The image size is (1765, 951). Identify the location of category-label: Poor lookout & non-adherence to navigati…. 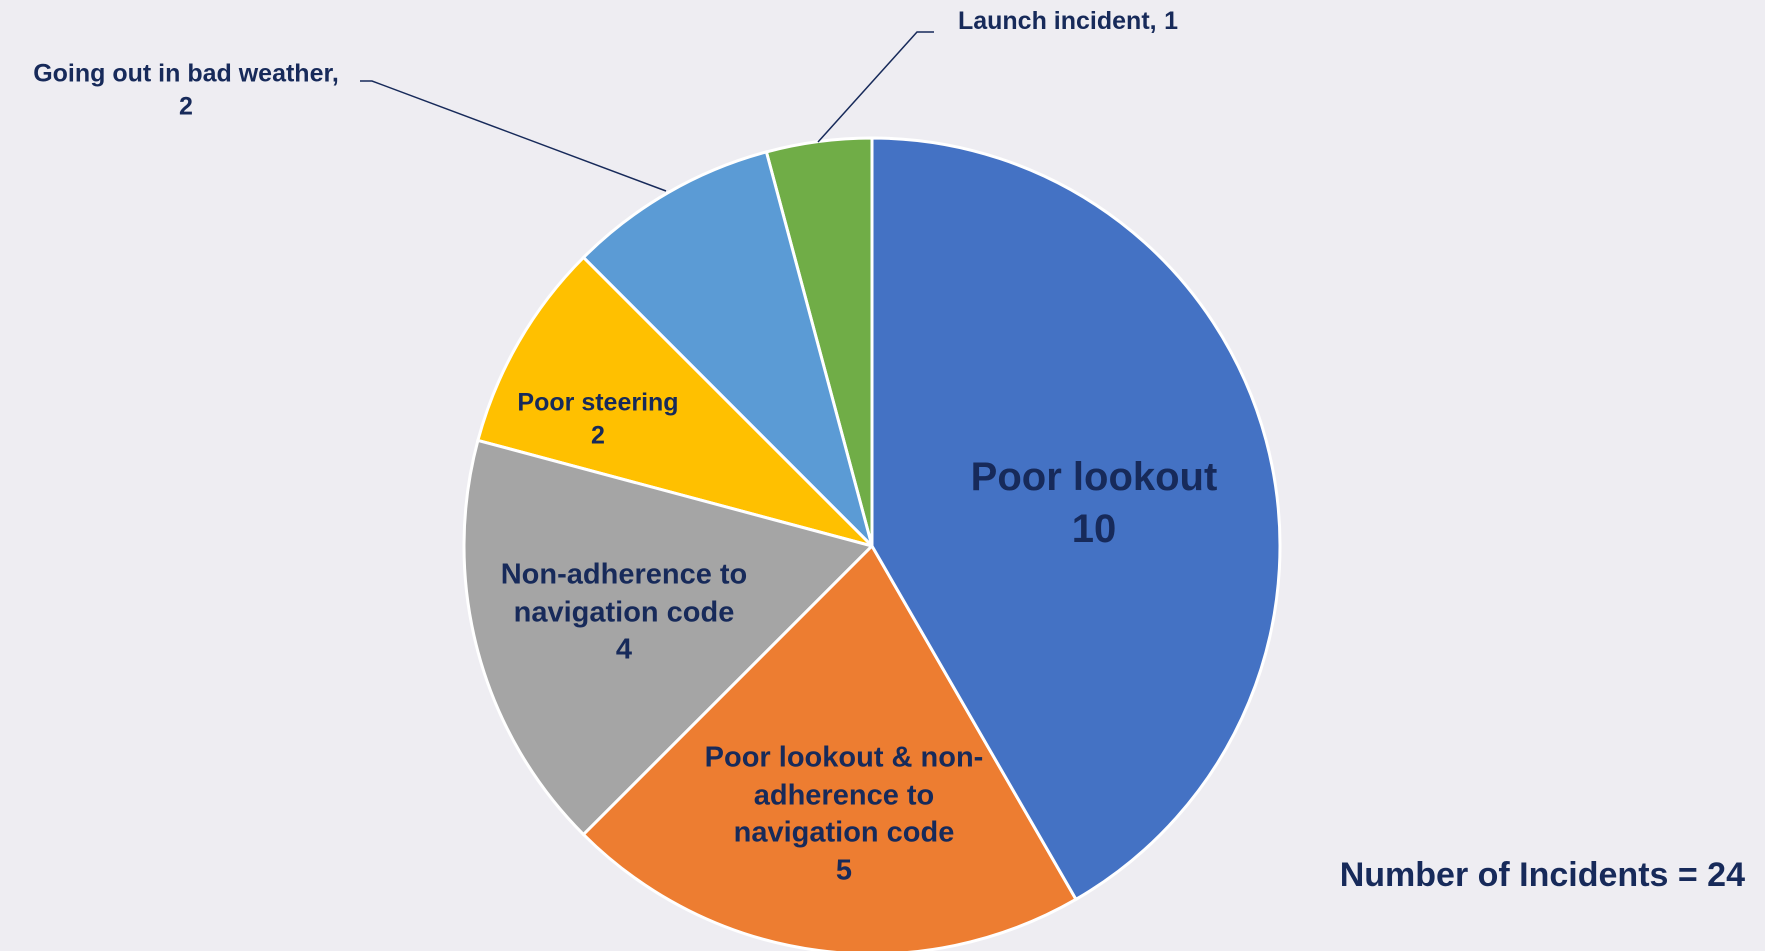
(844, 795).